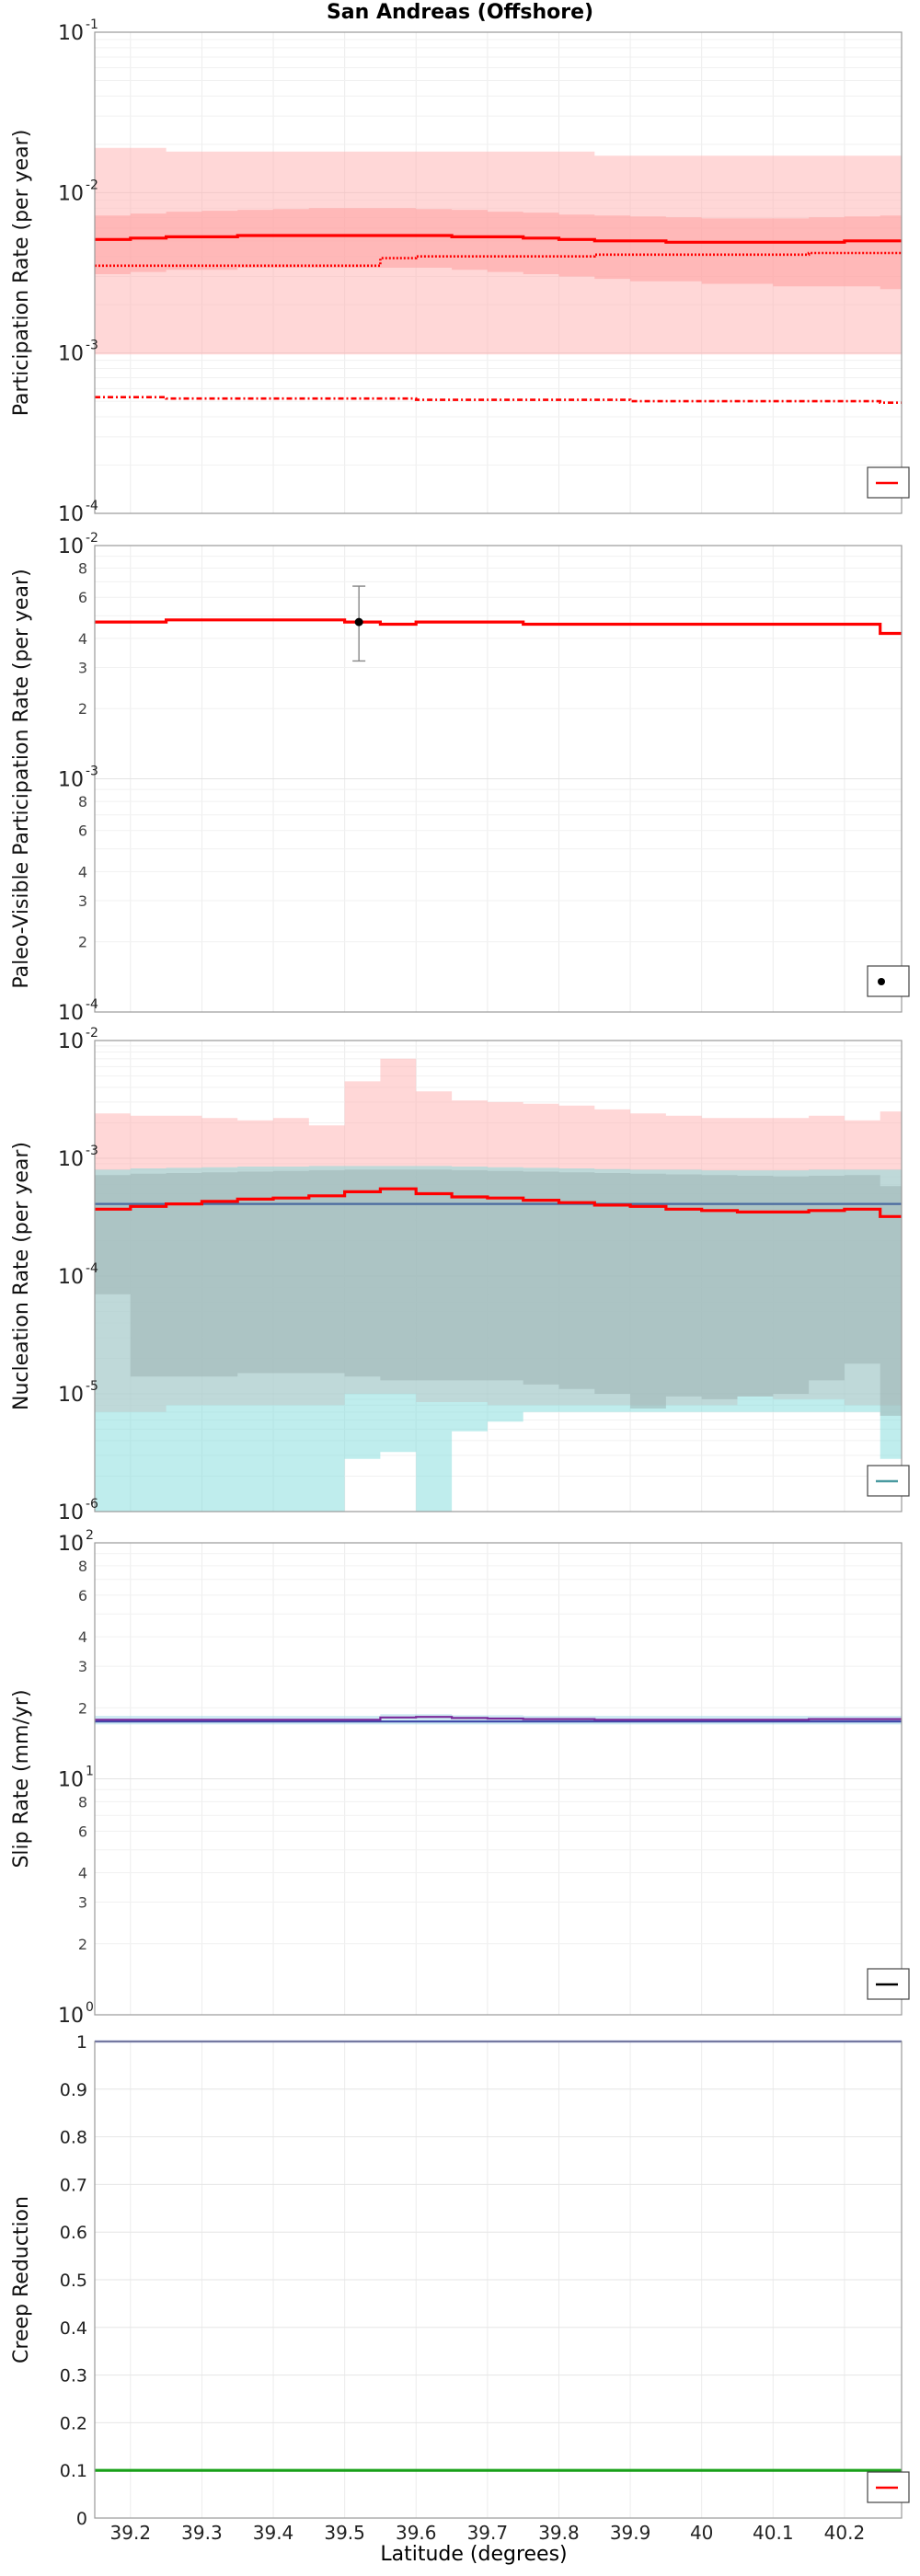 The height and width of the screenshot is (2576, 920). What do you see at coordinates (559, 2533) in the screenshot?
I see `x-tick-label: 39.8` at bounding box center [559, 2533].